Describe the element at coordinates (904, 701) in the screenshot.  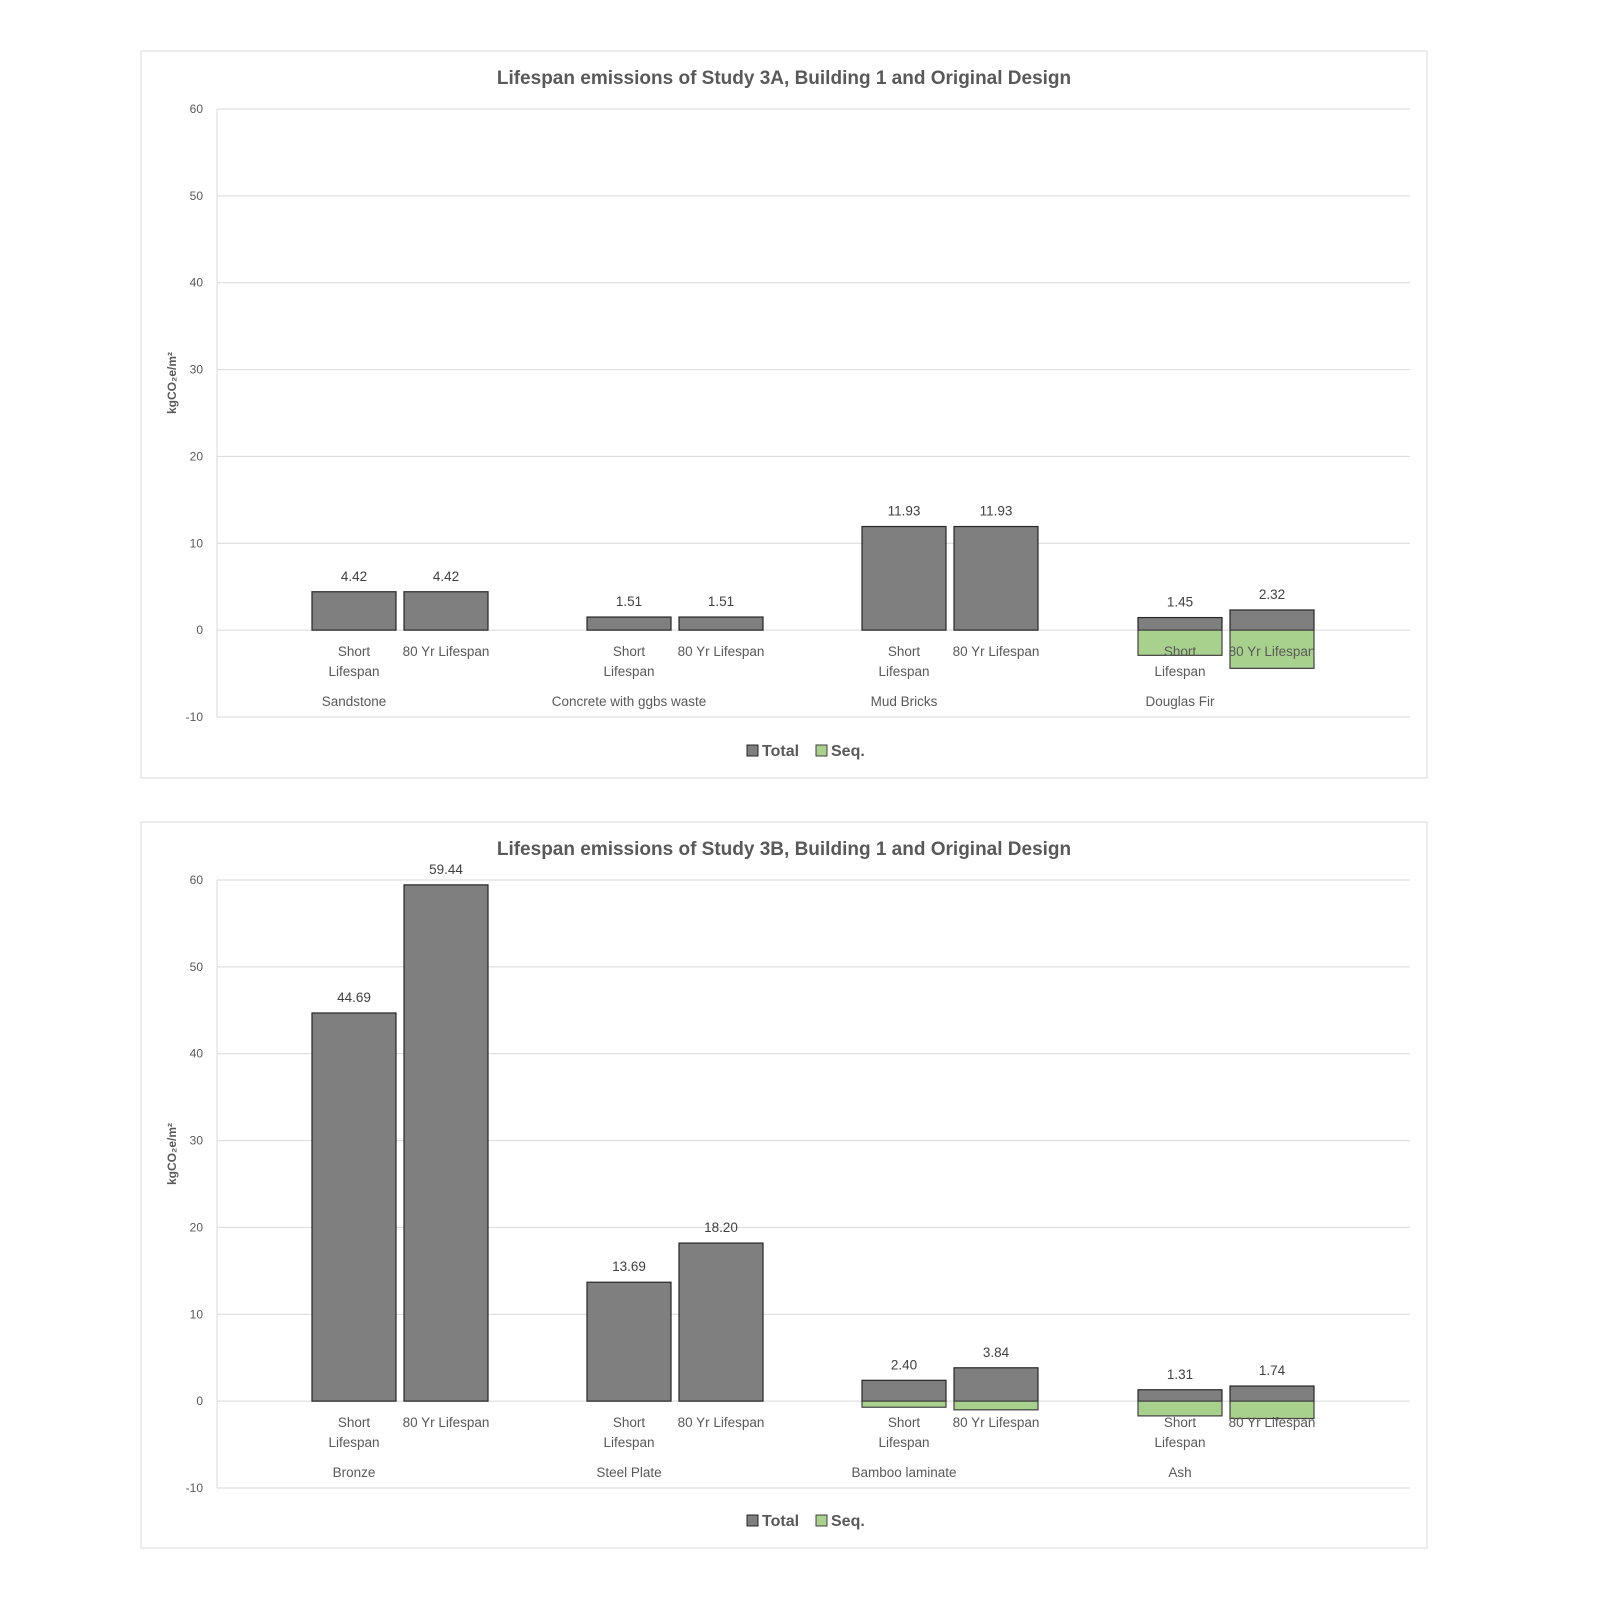
I see `group-label: Mud Bricks` at that location.